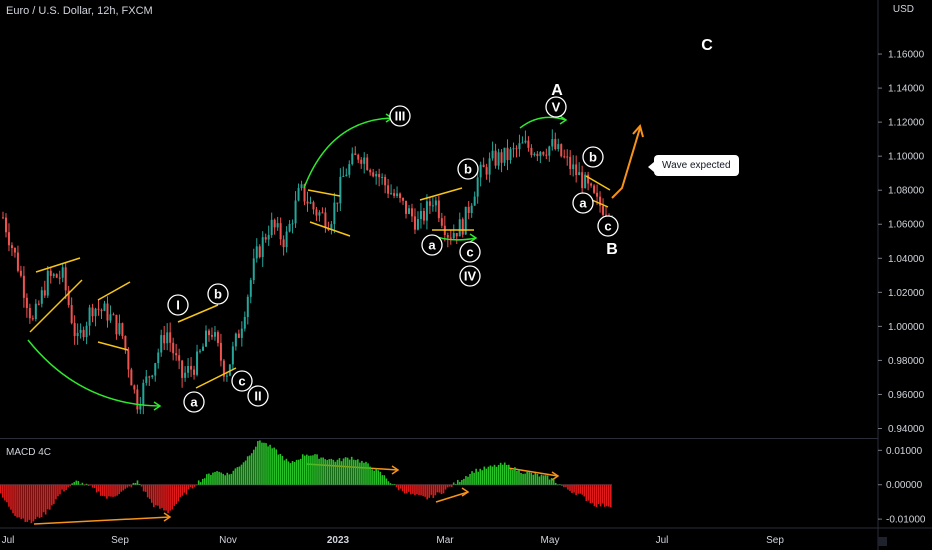 This screenshot has width=932, height=550. I want to click on wave-label-circle, so click(178, 305).